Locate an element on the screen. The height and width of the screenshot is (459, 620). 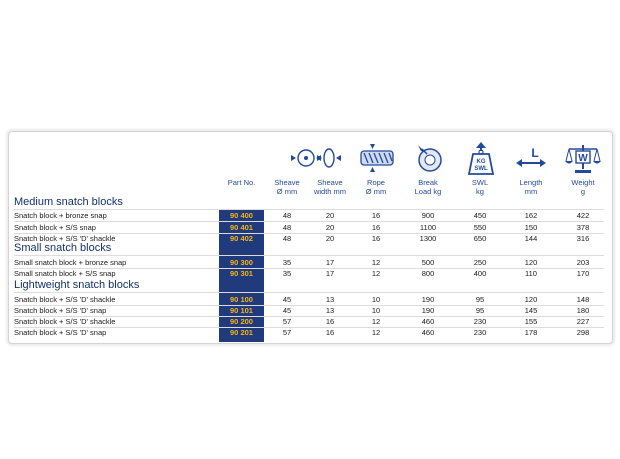
part-number: 90 100 is located at coordinates (241, 299).